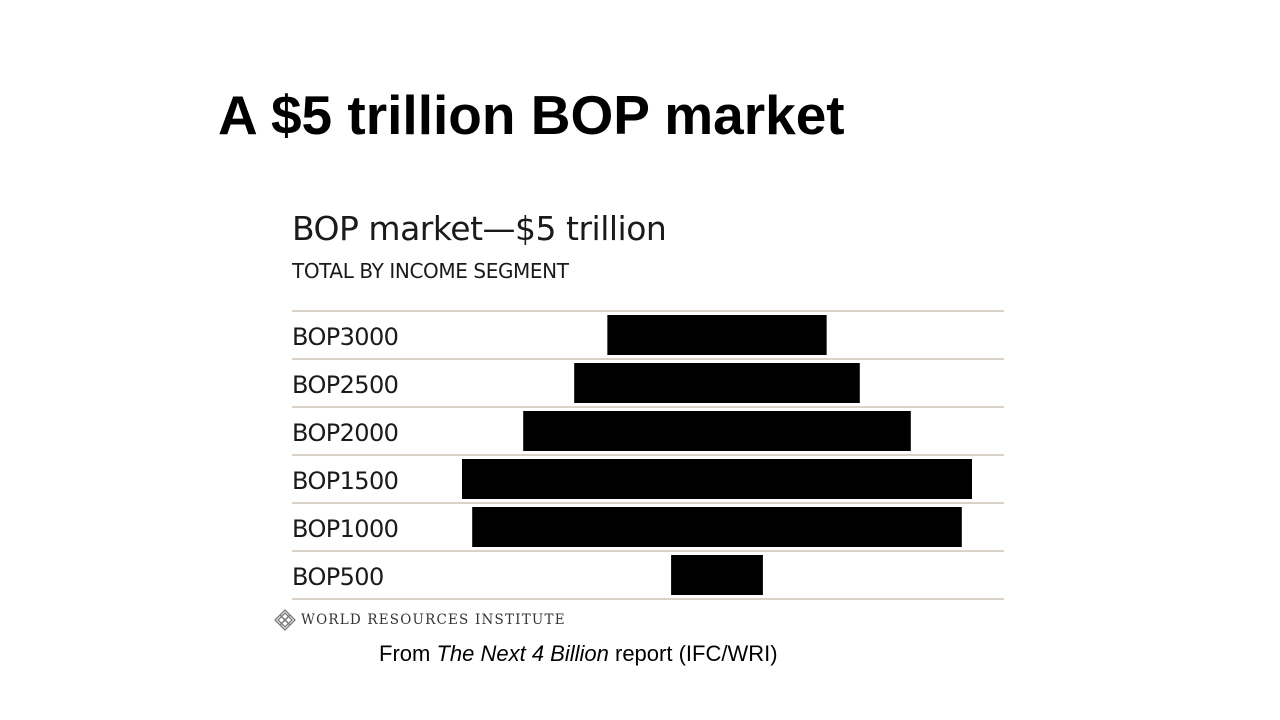 This screenshot has width=1280, height=720. I want to click on bar-bop1000, so click(717, 527).